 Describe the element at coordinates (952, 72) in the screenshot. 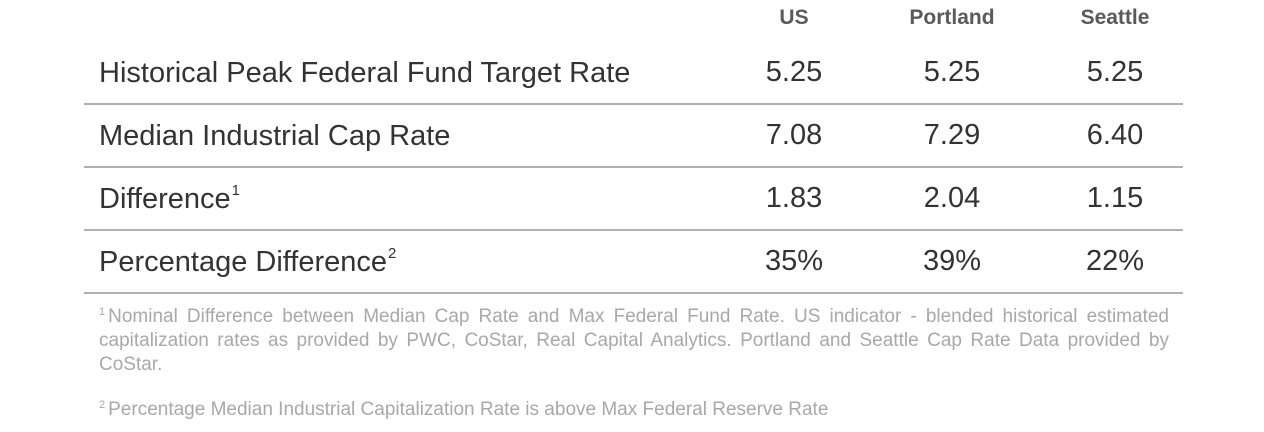

I see `cell-portland: 5.25` at that location.